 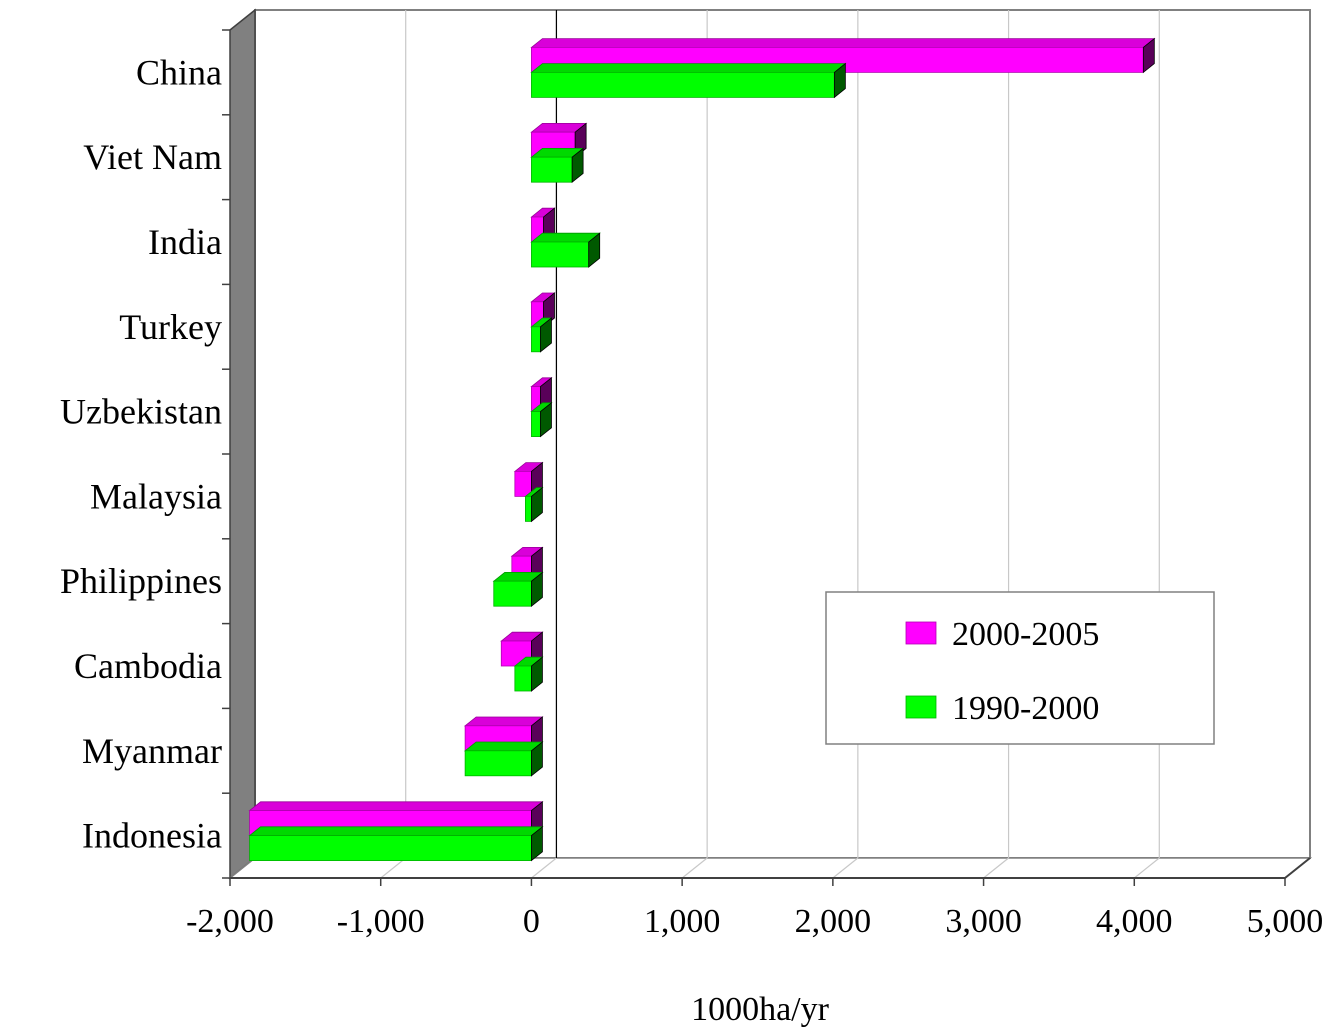 What do you see at coordinates (381, 921) in the screenshot?
I see `x-tick-label: -1,000` at bounding box center [381, 921].